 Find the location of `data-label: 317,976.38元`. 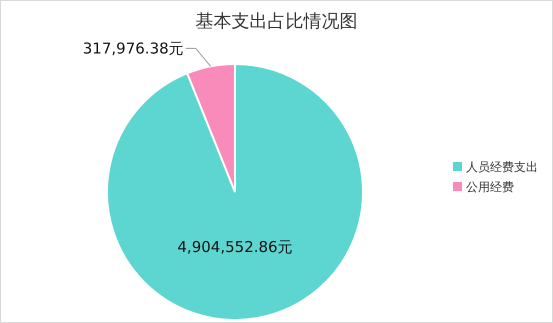

data-label: 317,976.38元 is located at coordinates (133, 48).